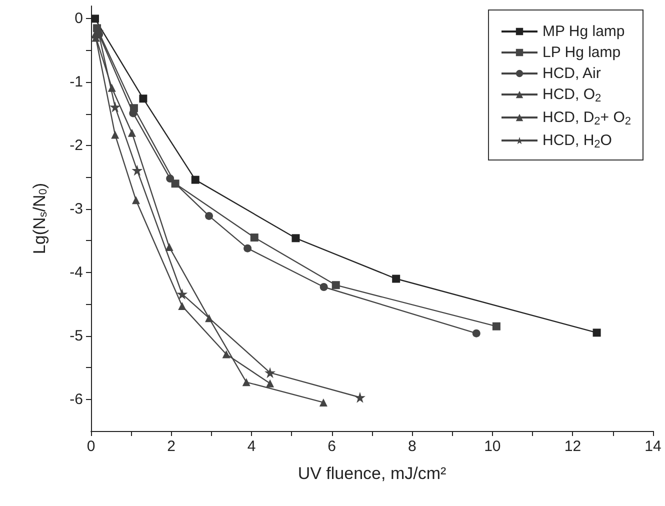 The image size is (665, 506). What do you see at coordinates (571, 73) in the screenshot?
I see `legend-label: HCD, Air` at bounding box center [571, 73].